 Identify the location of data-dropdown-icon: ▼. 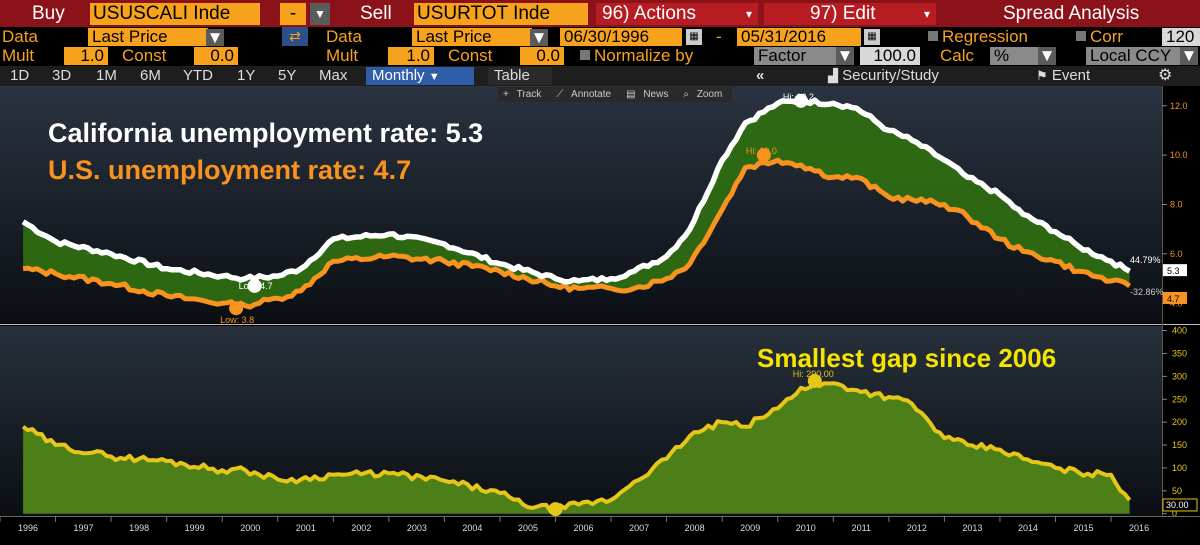
(215, 37).